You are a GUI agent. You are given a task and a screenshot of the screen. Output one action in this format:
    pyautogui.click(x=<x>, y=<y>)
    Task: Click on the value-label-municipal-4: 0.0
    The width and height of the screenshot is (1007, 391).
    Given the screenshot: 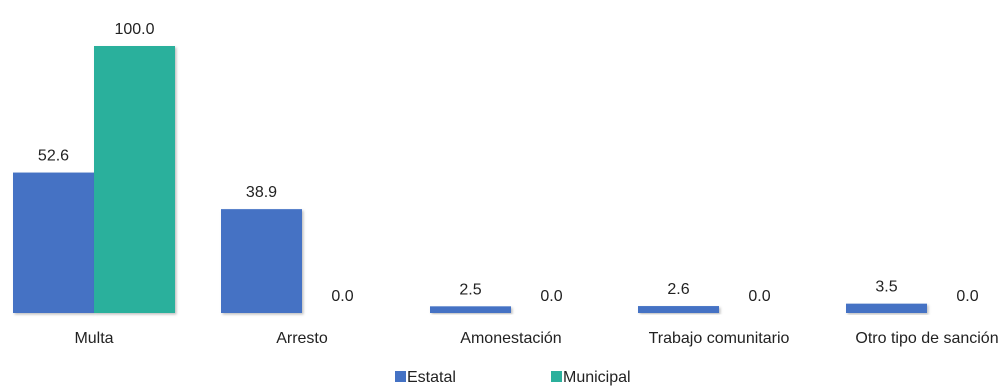 What is the action you would take?
    pyautogui.click(x=759, y=296)
    